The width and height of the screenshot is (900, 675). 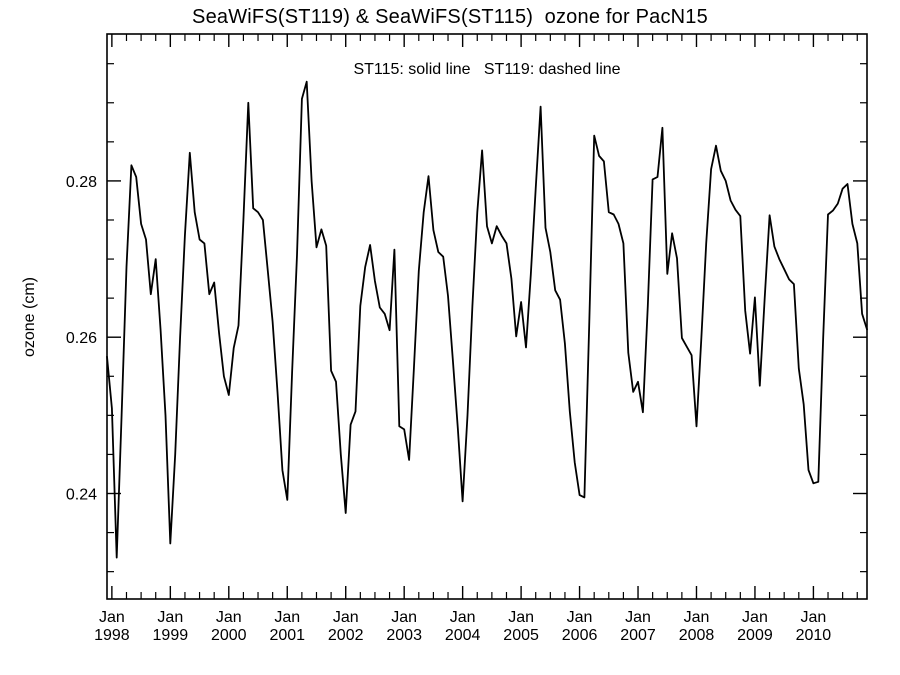 I want to click on y-tick-label: 0.24, so click(x=81, y=495).